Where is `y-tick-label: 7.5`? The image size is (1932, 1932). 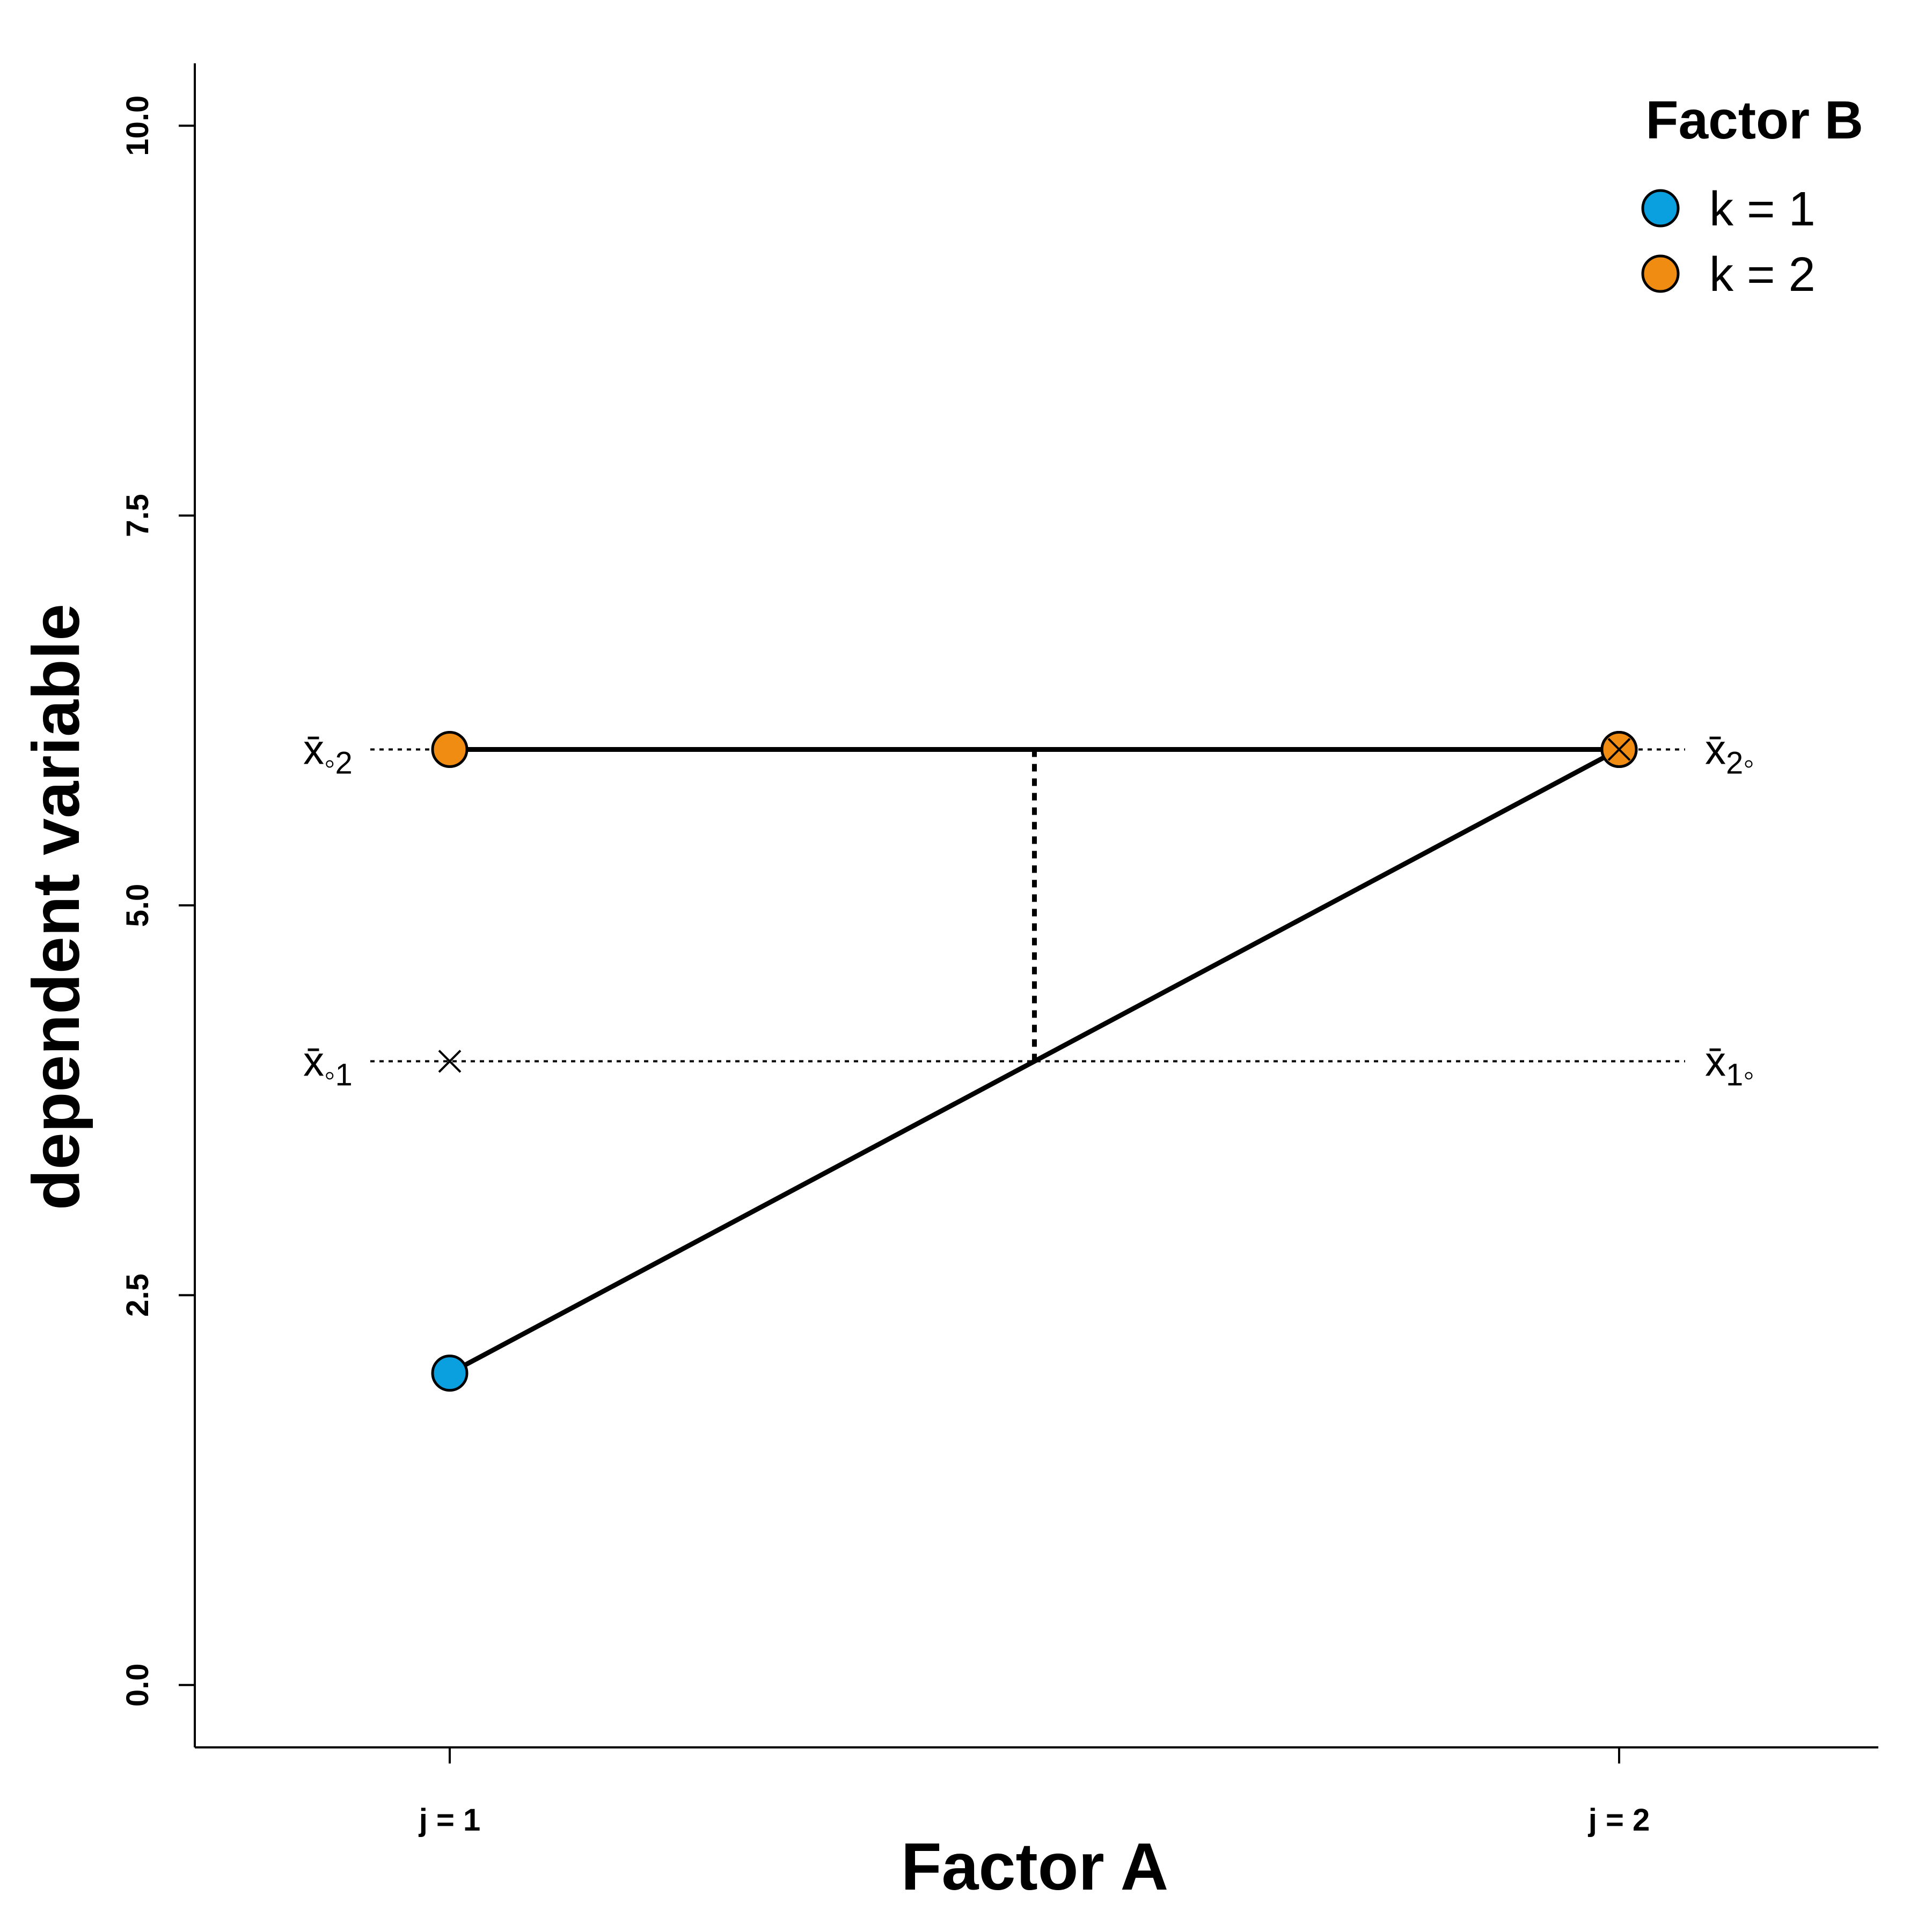 y-tick-label: 7.5 is located at coordinates (137, 515).